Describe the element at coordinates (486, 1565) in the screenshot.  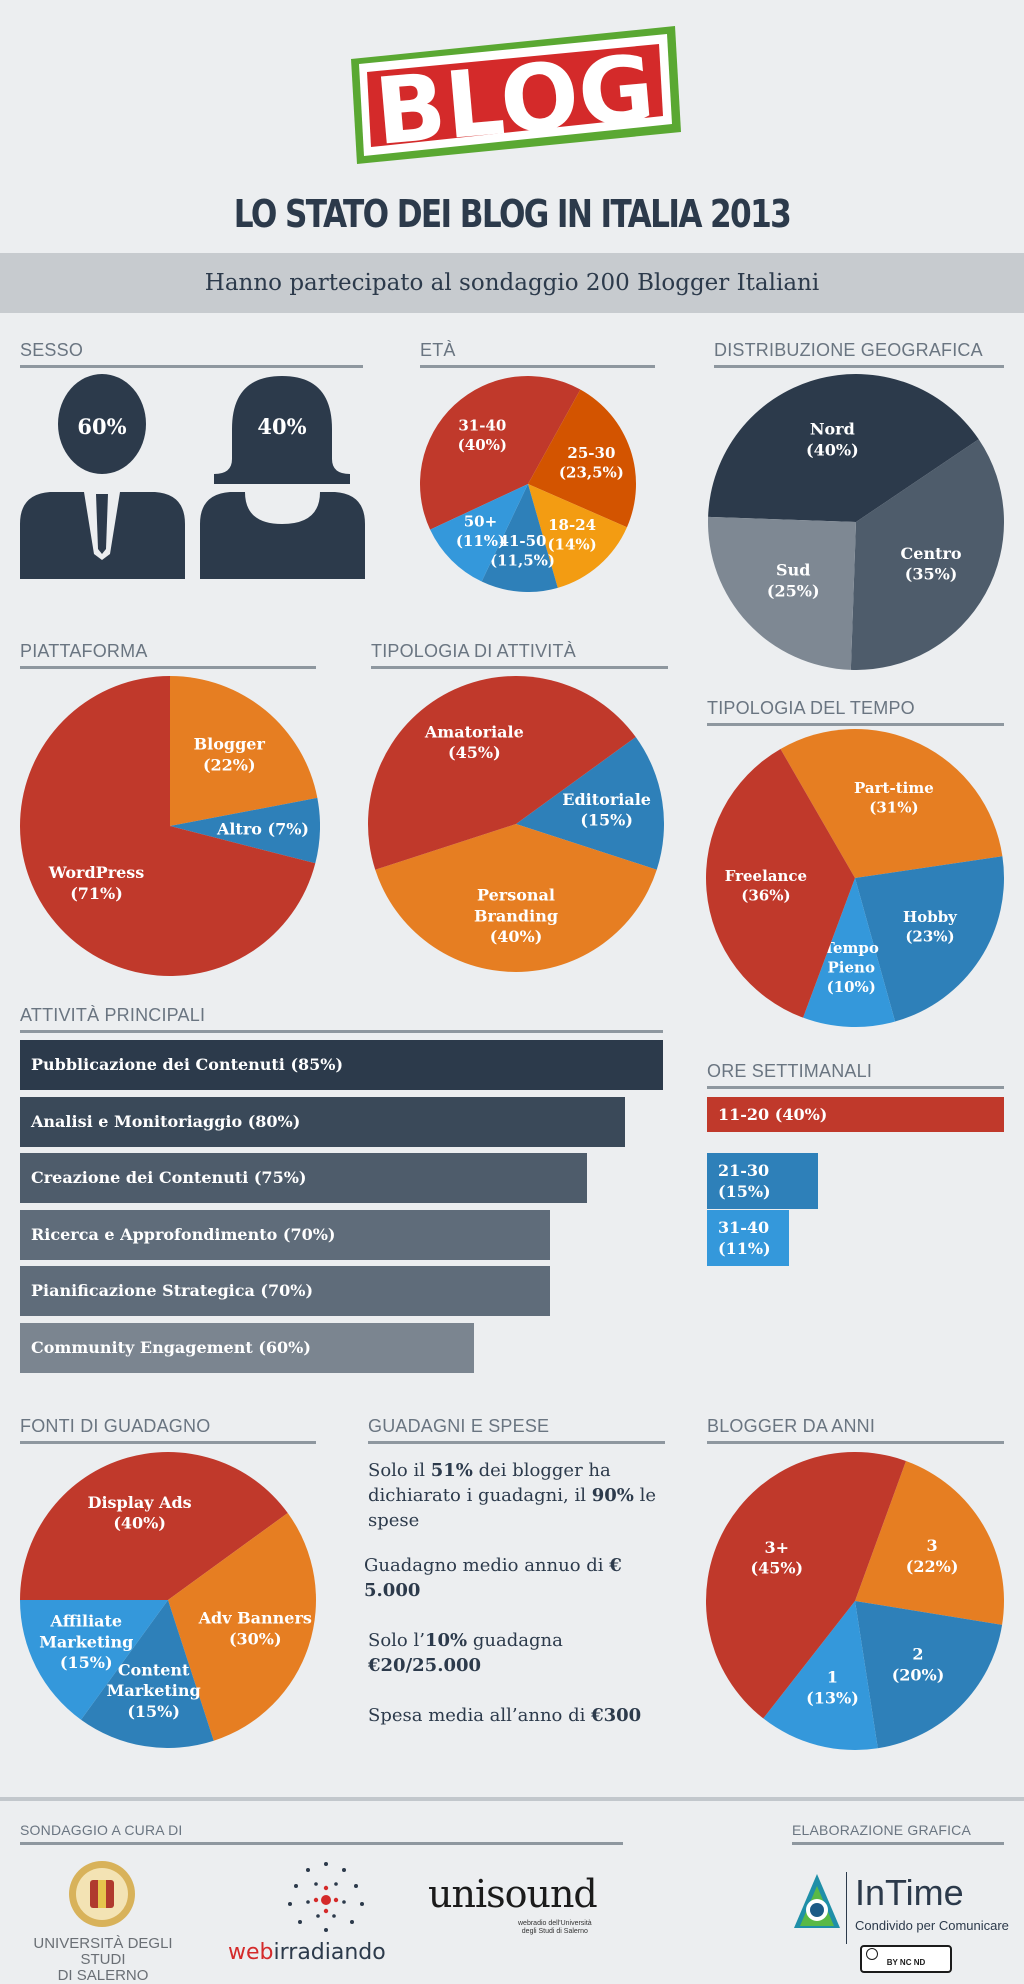
I see `text-fragment: Guadagno medio annuo di` at that location.